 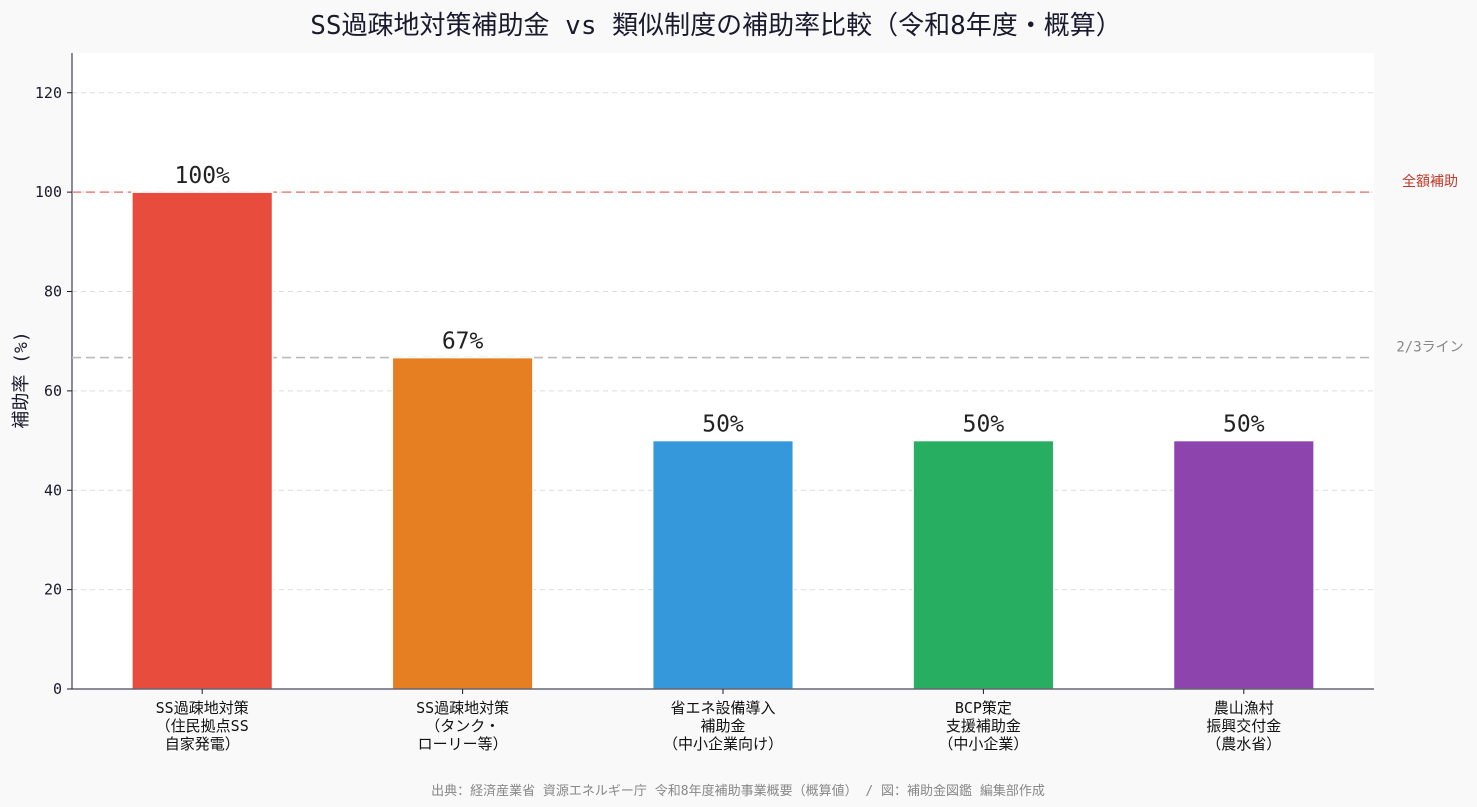 What do you see at coordinates (48, 93) in the screenshot?
I see `y-tick-label: 120` at bounding box center [48, 93].